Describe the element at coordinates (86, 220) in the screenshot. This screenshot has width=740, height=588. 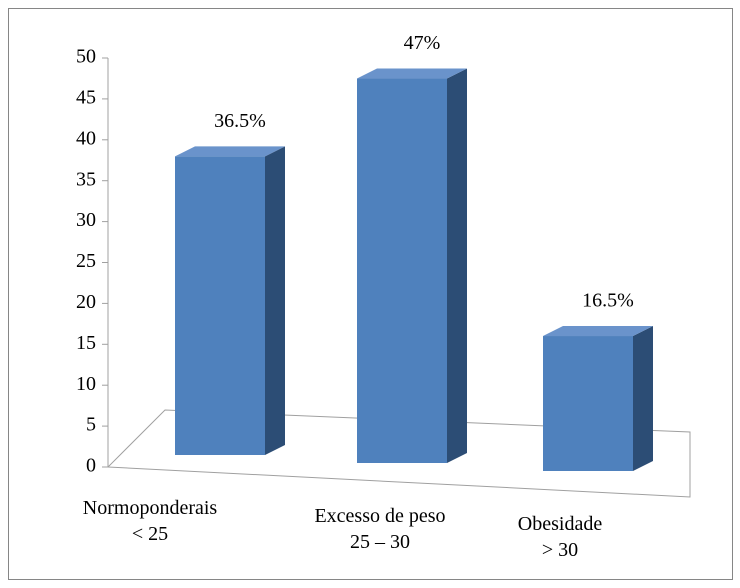
I see `y-tick-label: 30` at that location.